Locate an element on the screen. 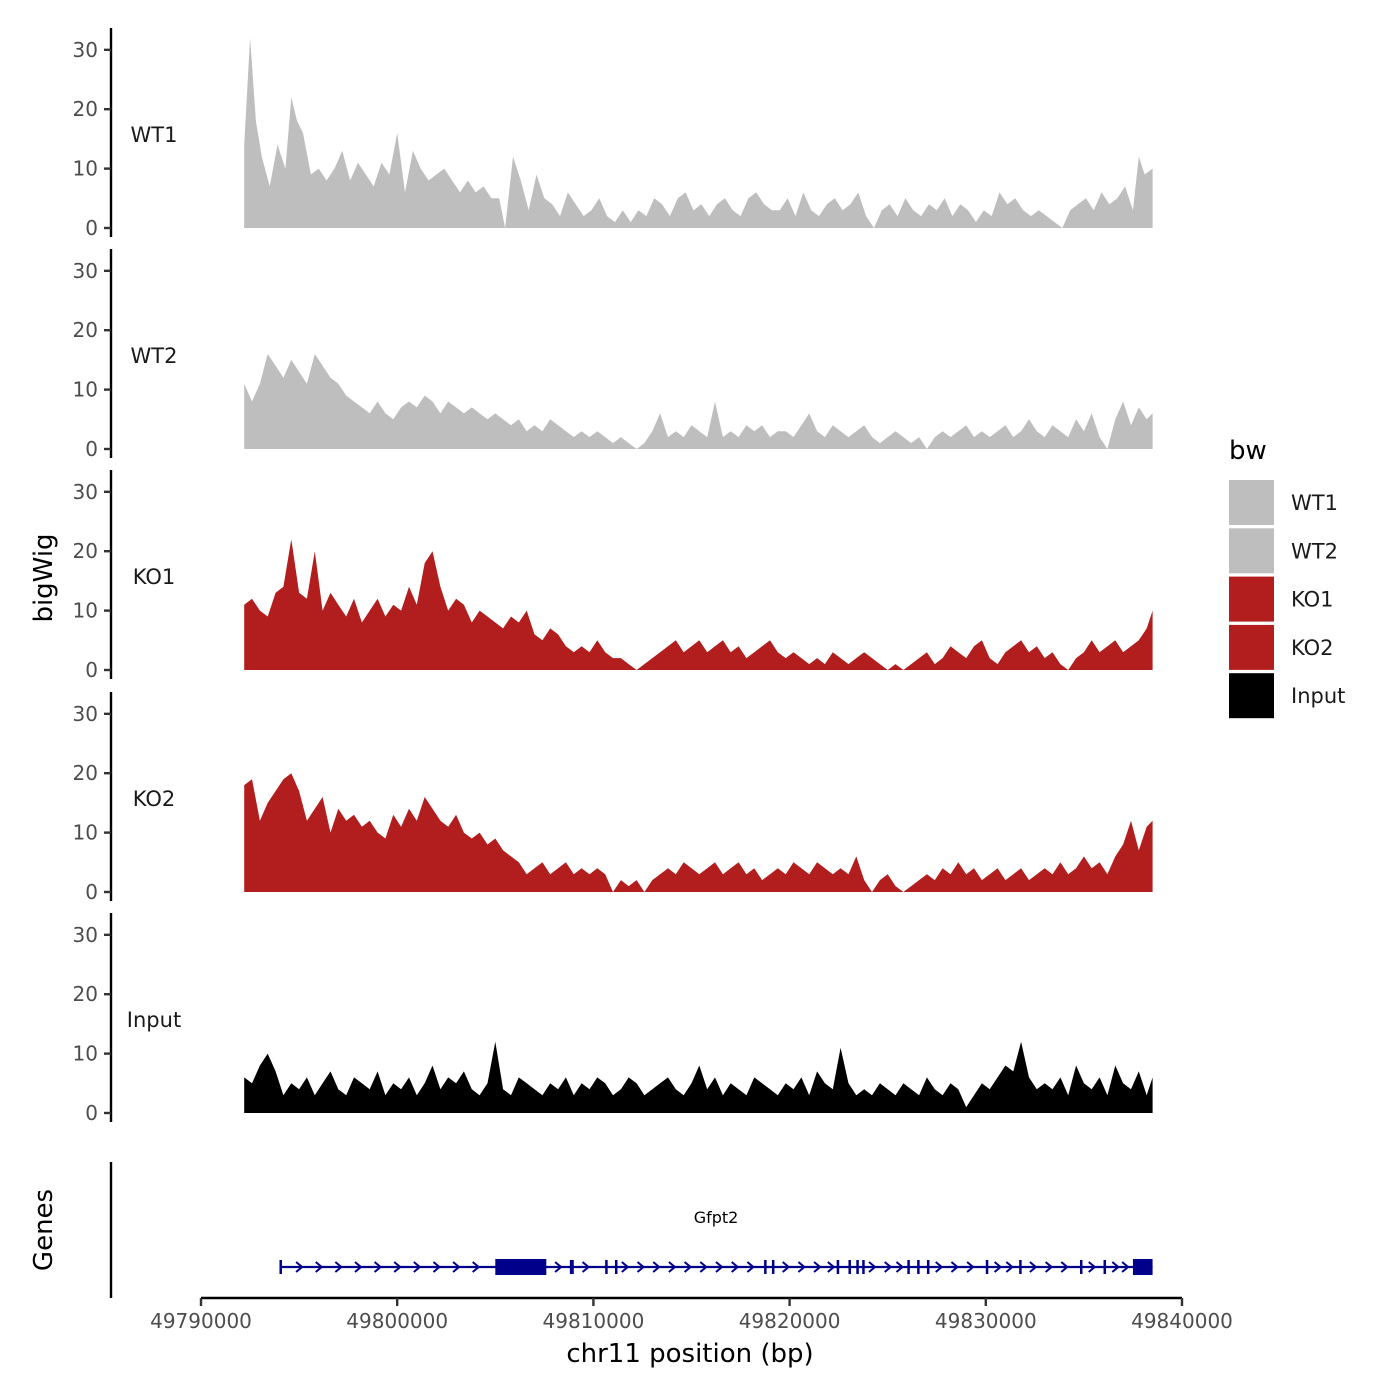  track-label-wt2: WT2 is located at coordinates (154, 356).